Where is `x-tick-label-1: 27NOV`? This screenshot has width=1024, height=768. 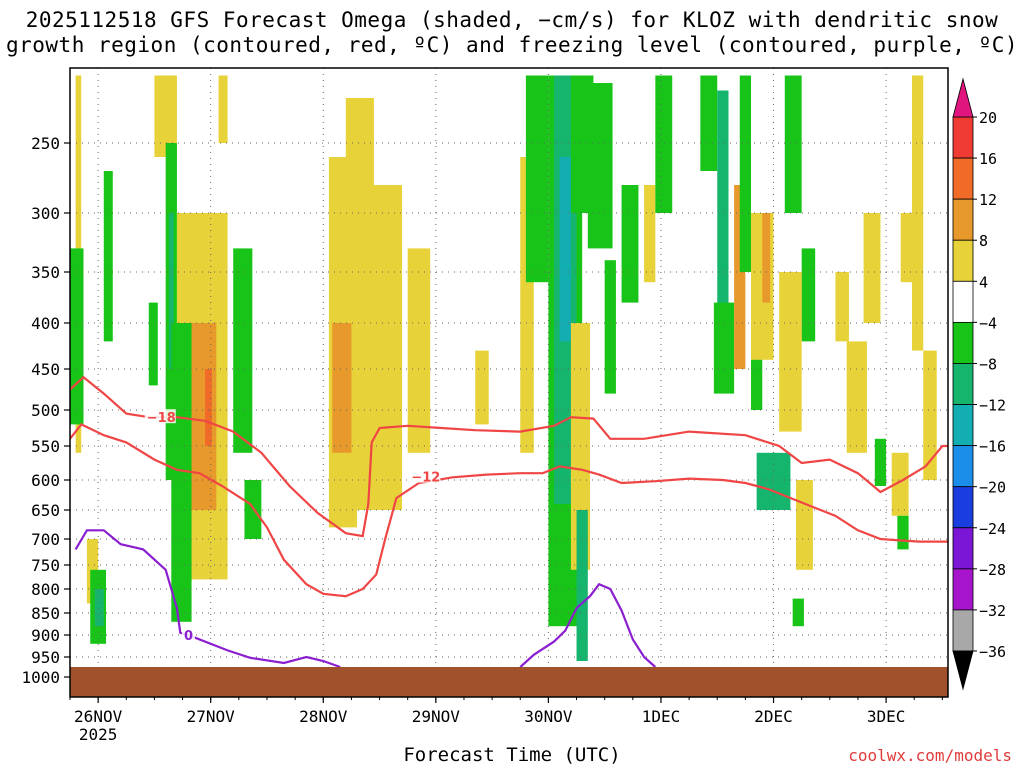 x-tick-label-1: 27NOV is located at coordinates (211, 716).